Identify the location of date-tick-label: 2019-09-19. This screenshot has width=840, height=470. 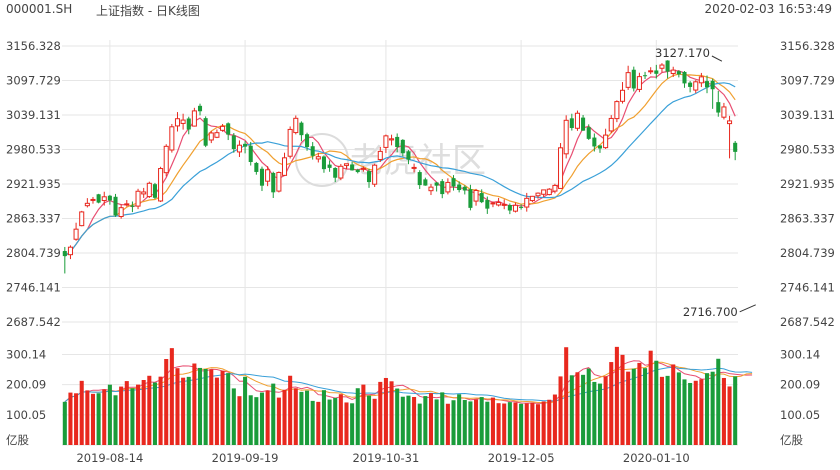
(245, 458).